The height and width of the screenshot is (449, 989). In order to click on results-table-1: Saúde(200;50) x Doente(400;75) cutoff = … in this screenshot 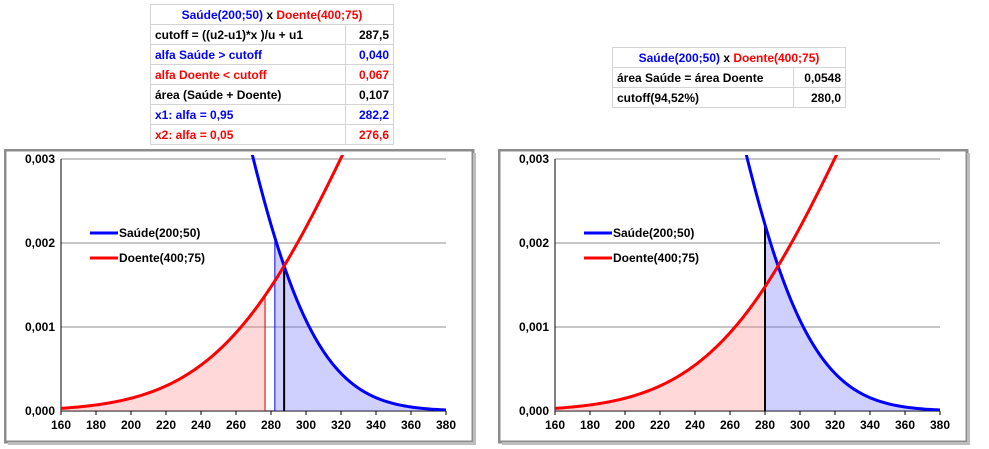, I will do `click(272, 74)`.